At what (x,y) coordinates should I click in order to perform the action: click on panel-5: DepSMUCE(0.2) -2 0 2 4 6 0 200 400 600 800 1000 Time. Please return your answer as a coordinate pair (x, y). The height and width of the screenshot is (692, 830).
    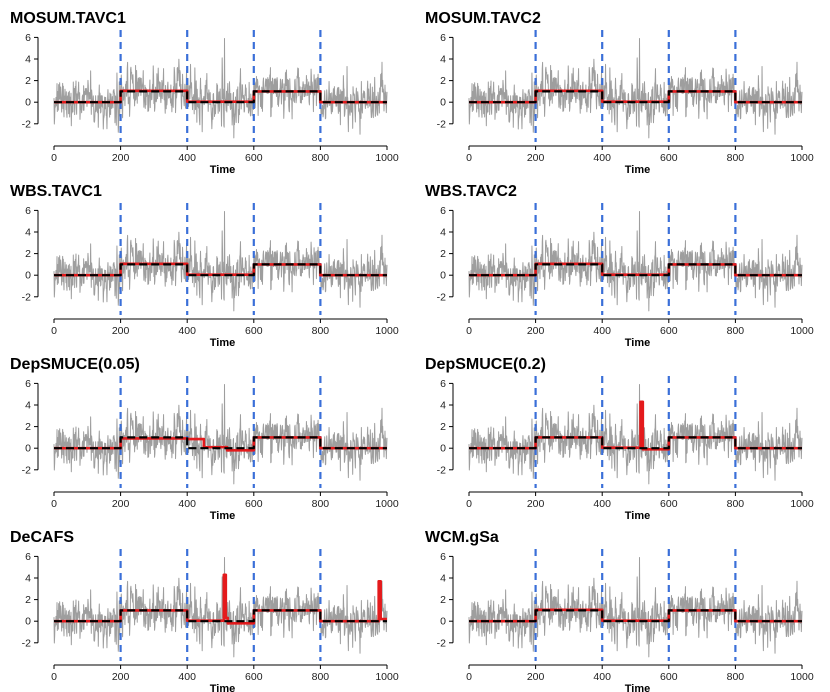
    Looking at the image, I should click on (619, 439).